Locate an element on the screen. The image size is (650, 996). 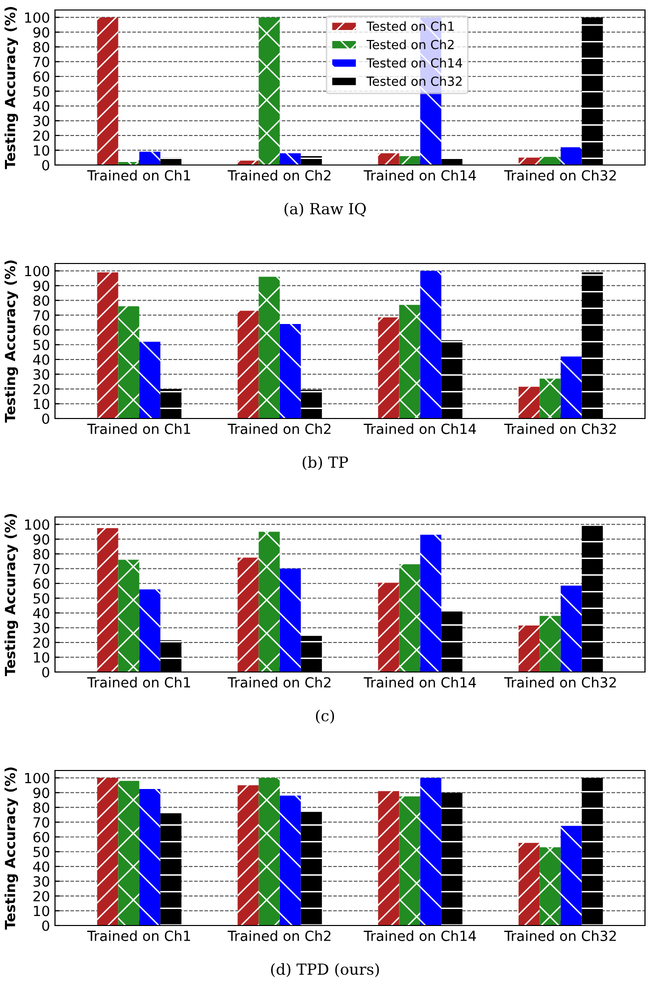
legend-label: Tested on Ch14 is located at coordinates (414, 63).